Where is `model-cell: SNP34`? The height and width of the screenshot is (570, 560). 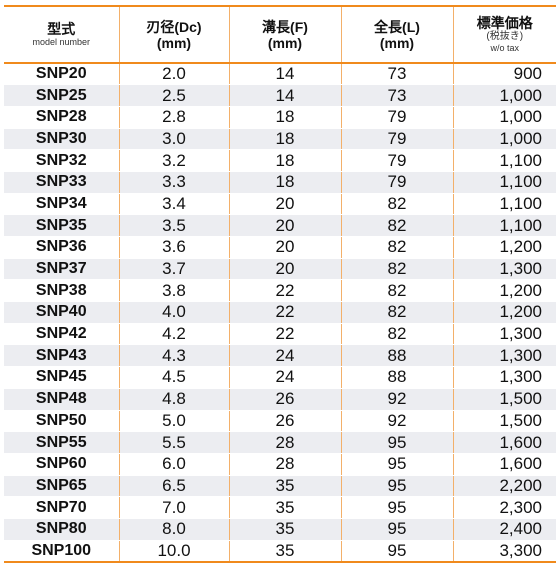 model-cell: SNP34 is located at coordinates (61, 204).